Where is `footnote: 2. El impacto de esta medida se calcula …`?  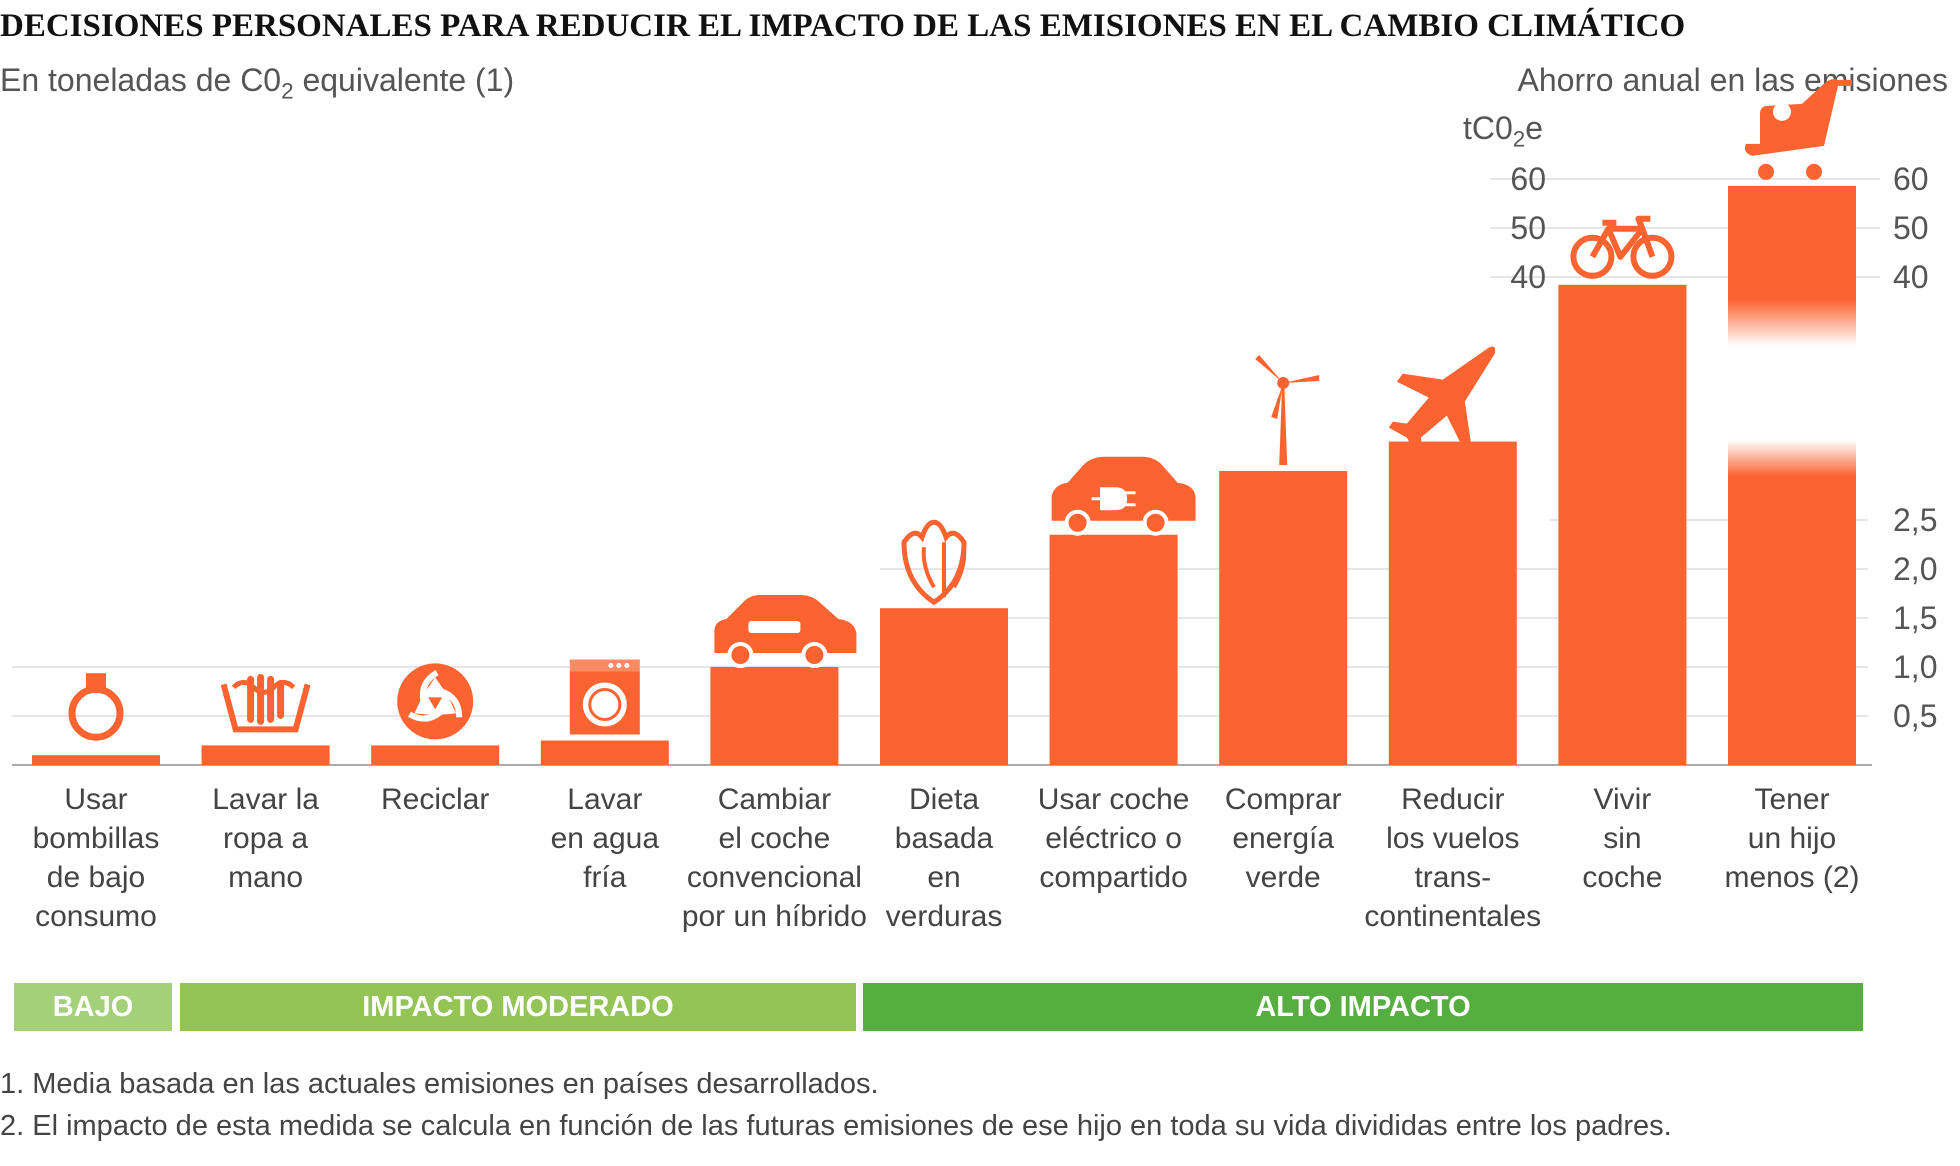
footnote: 2. El impacto de esta medida se calcula … is located at coordinates (836, 1126).